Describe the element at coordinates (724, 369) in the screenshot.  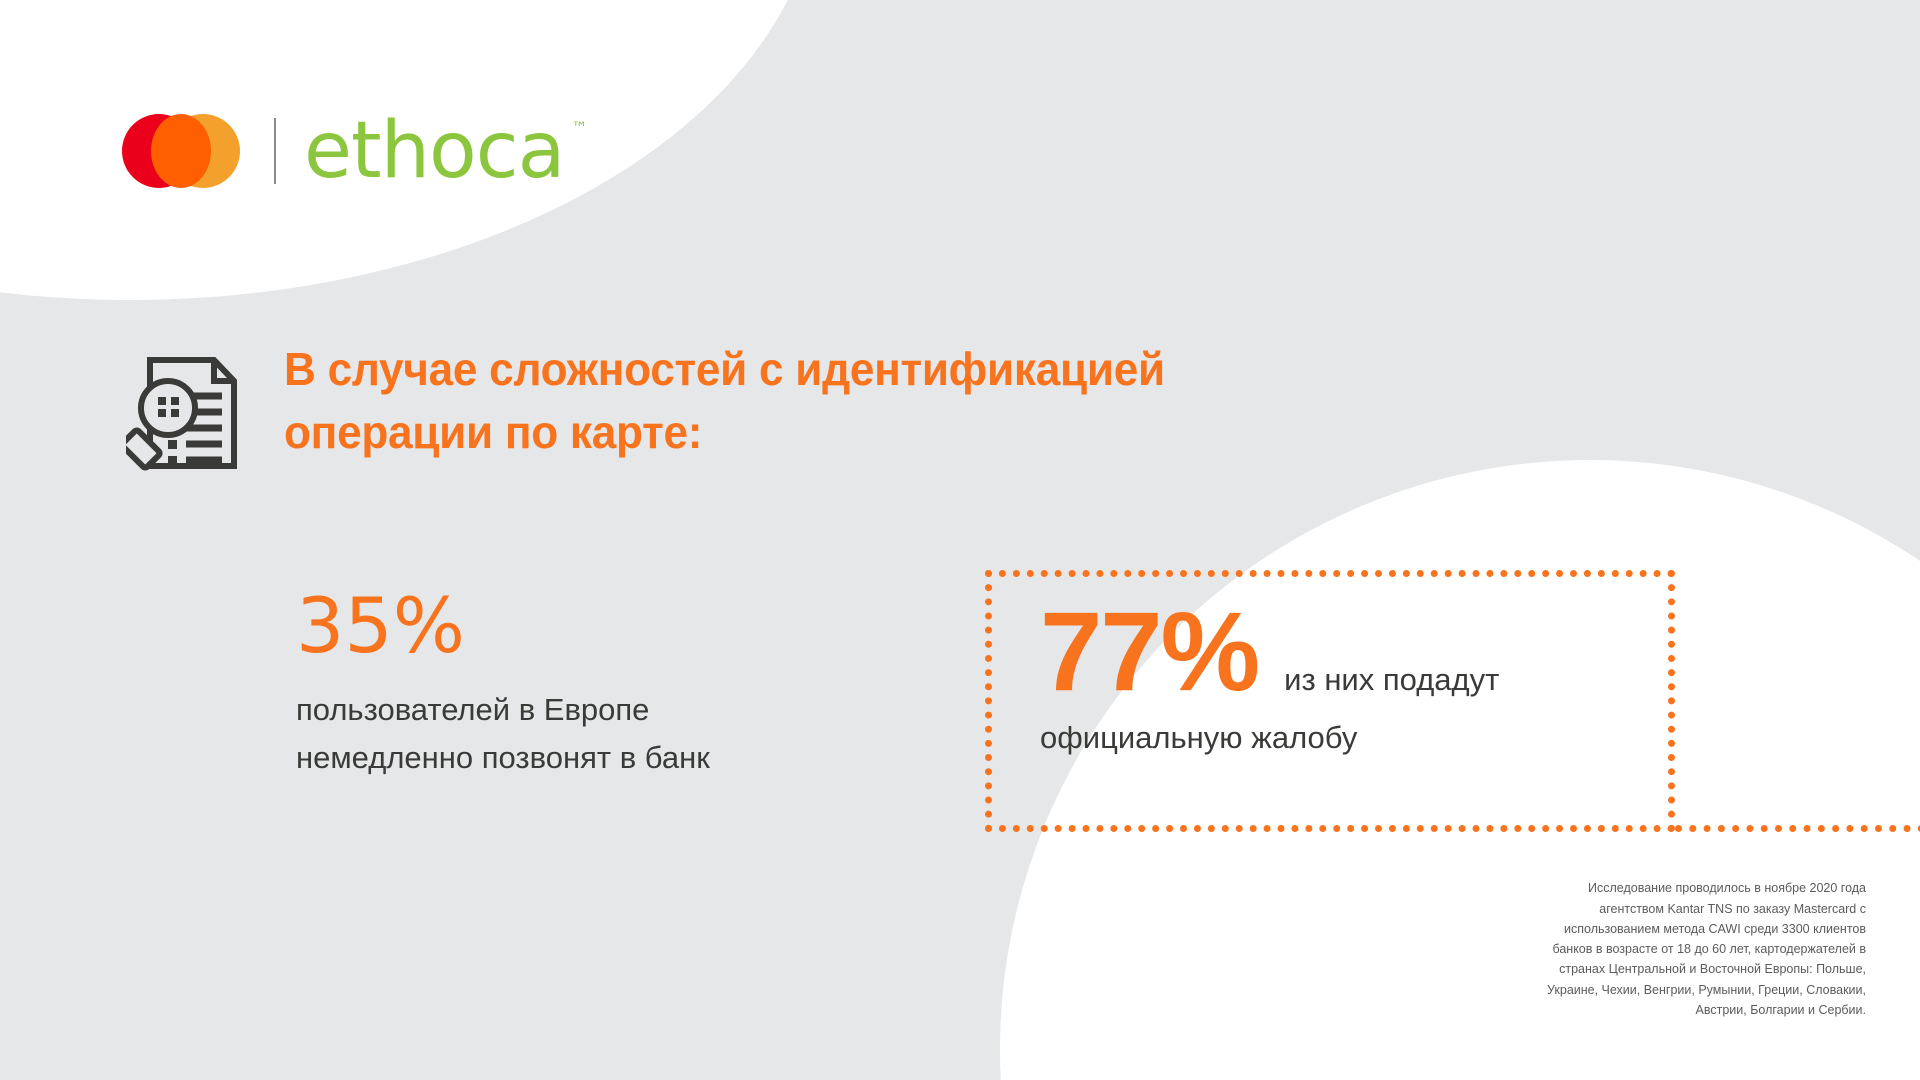
I see `page-title-line1: В случае сложностей с идентификацией` at that location.